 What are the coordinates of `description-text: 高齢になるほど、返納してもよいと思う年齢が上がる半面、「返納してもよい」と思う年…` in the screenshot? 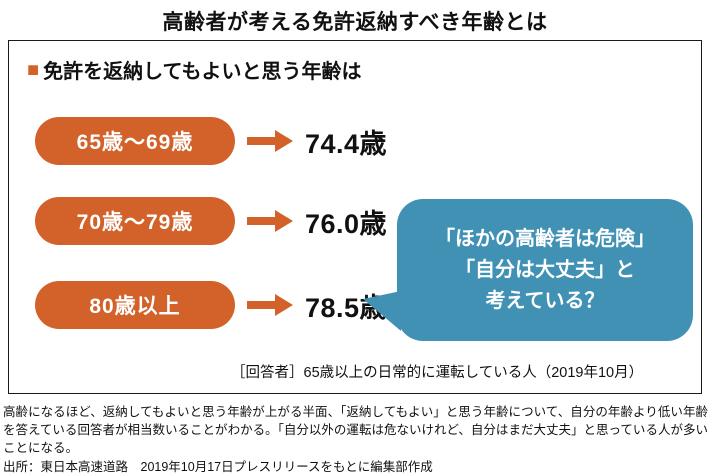 It's located at (355, 430).